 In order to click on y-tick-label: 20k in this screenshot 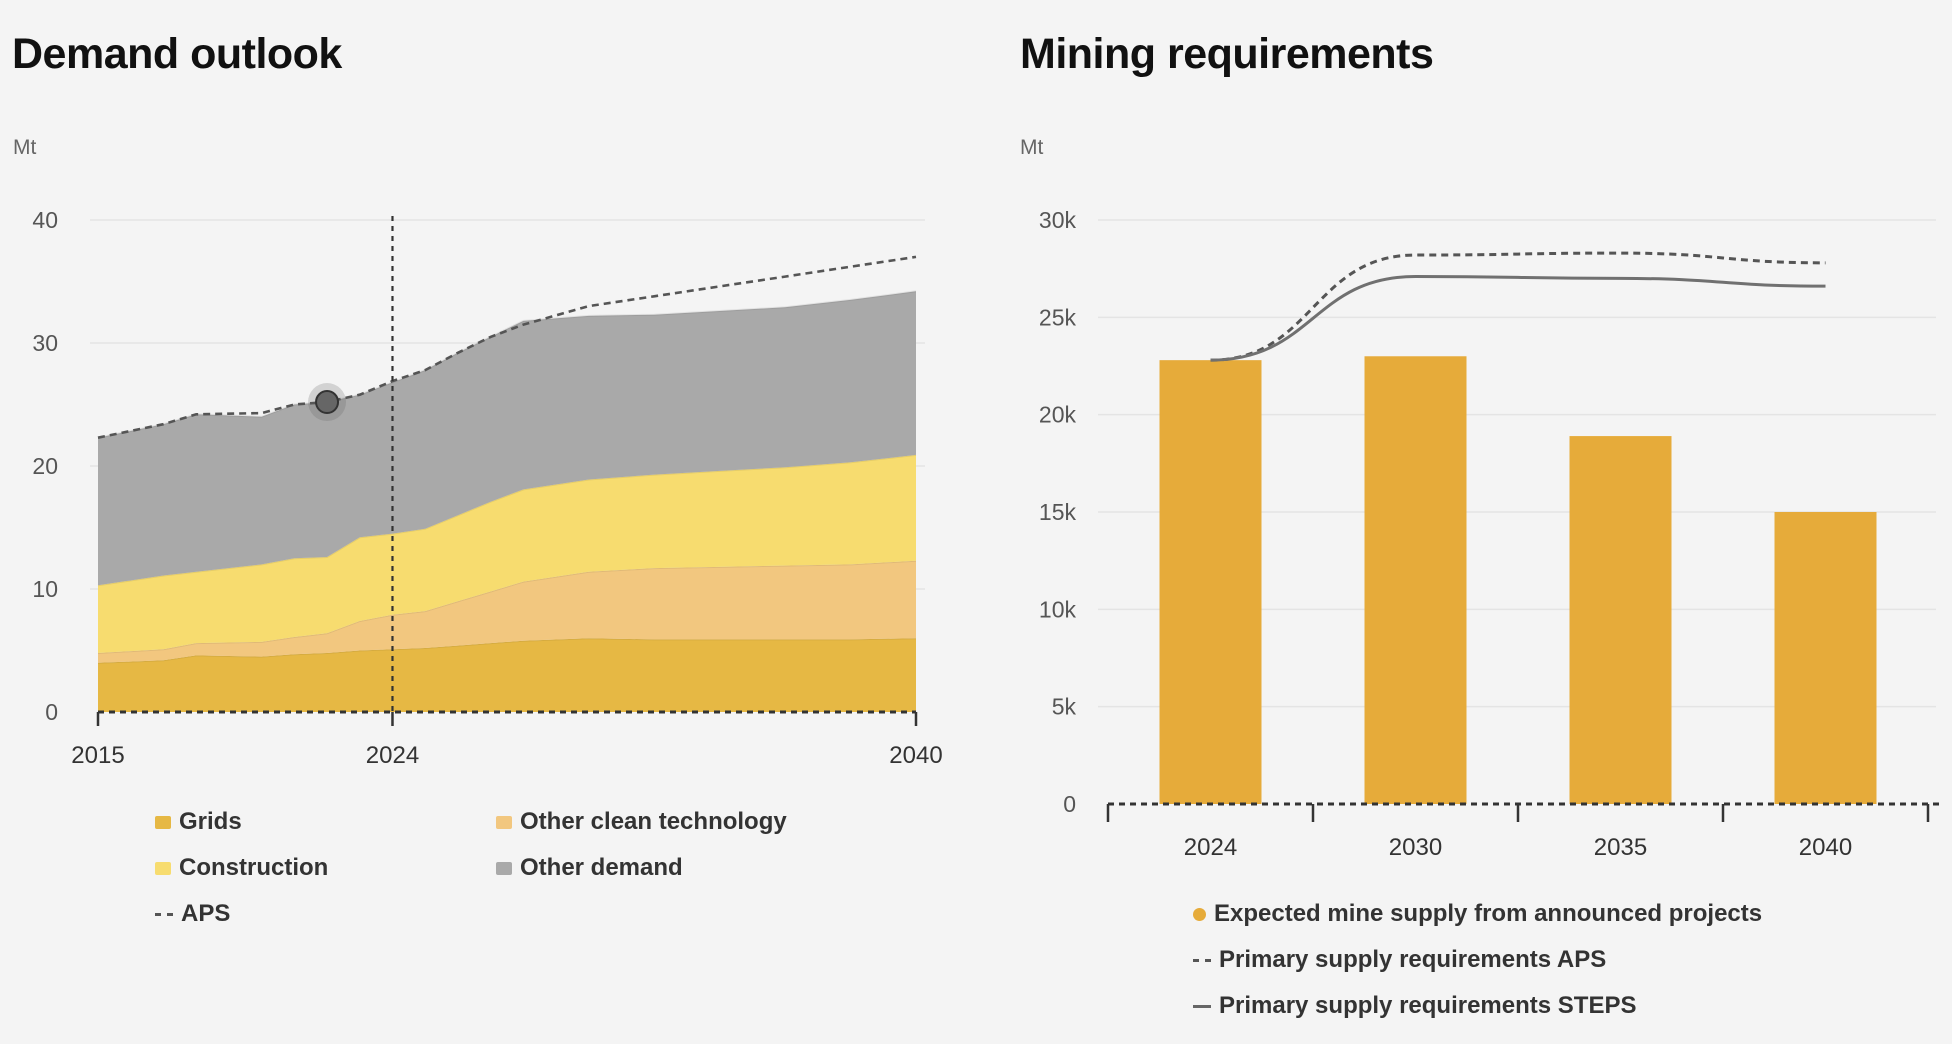, I will do `click(1058, 415)`.